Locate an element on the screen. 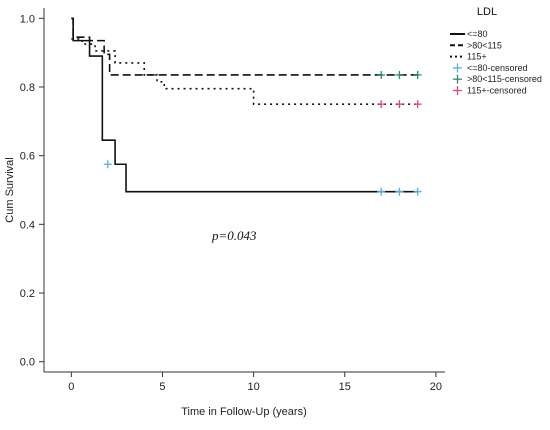 The image size is (550, 430). legend-item-5: 115+-censored is located at coordinates (490, 91).